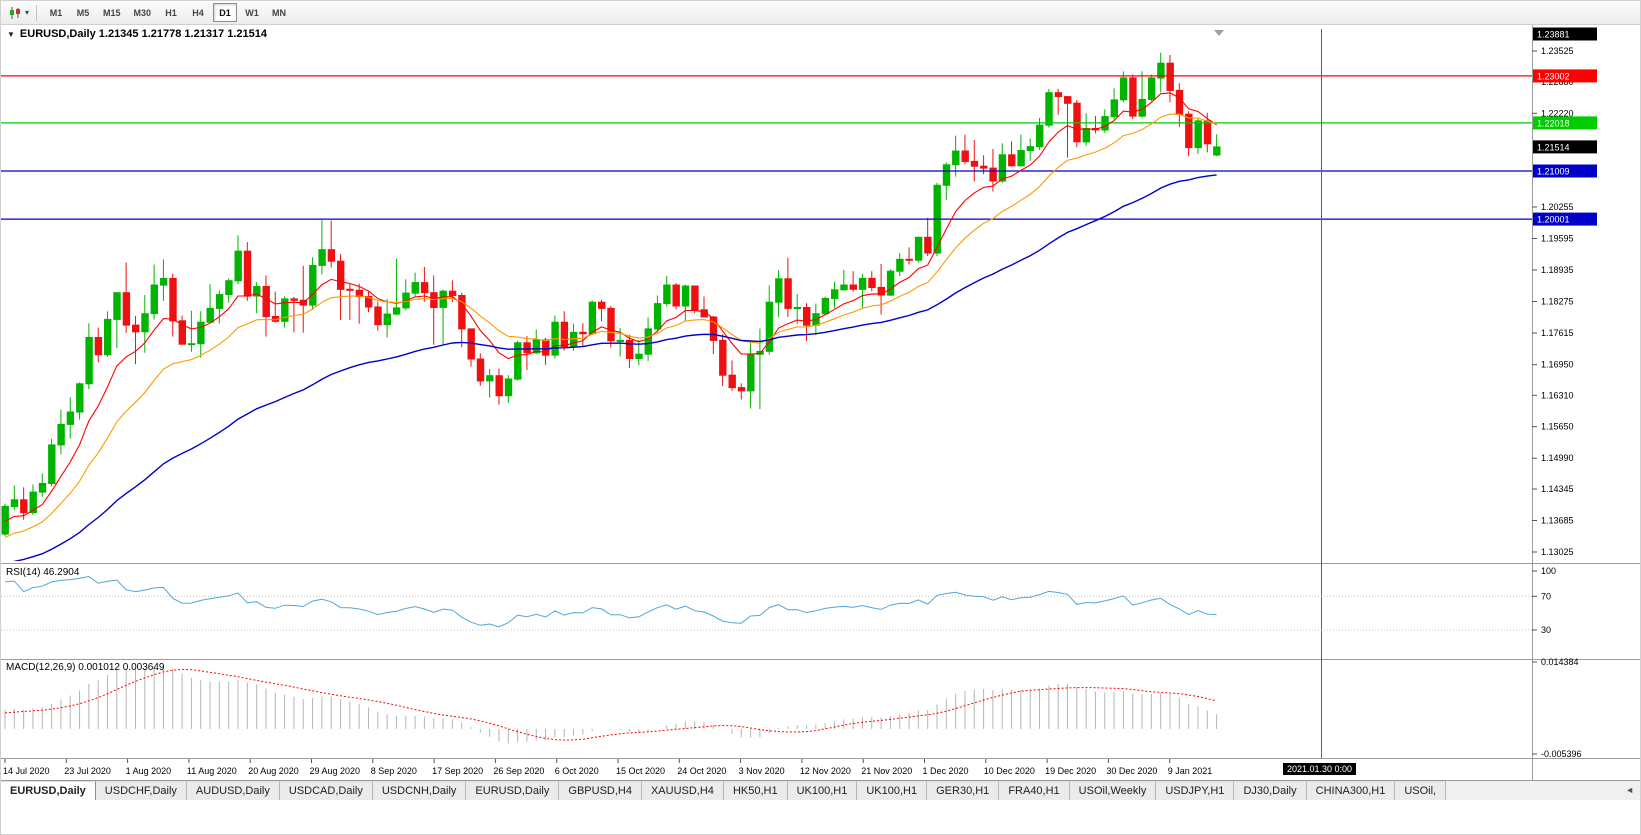 This screenshot has width=1641, height=835. I want to click on rsi-panel, so click(766, 603).